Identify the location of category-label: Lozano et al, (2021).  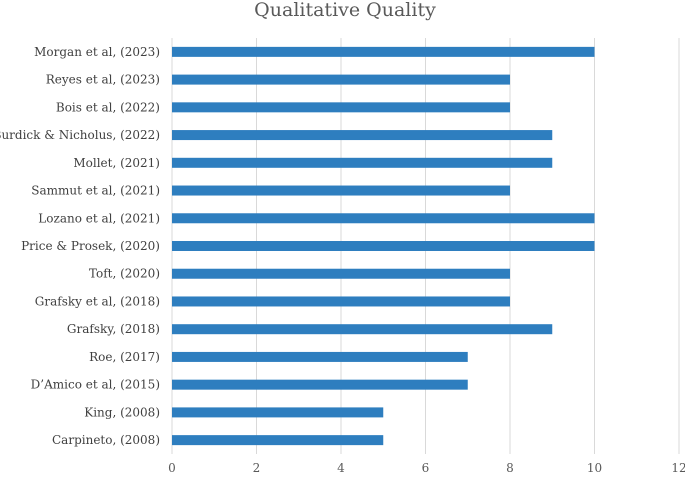
(99, 218).